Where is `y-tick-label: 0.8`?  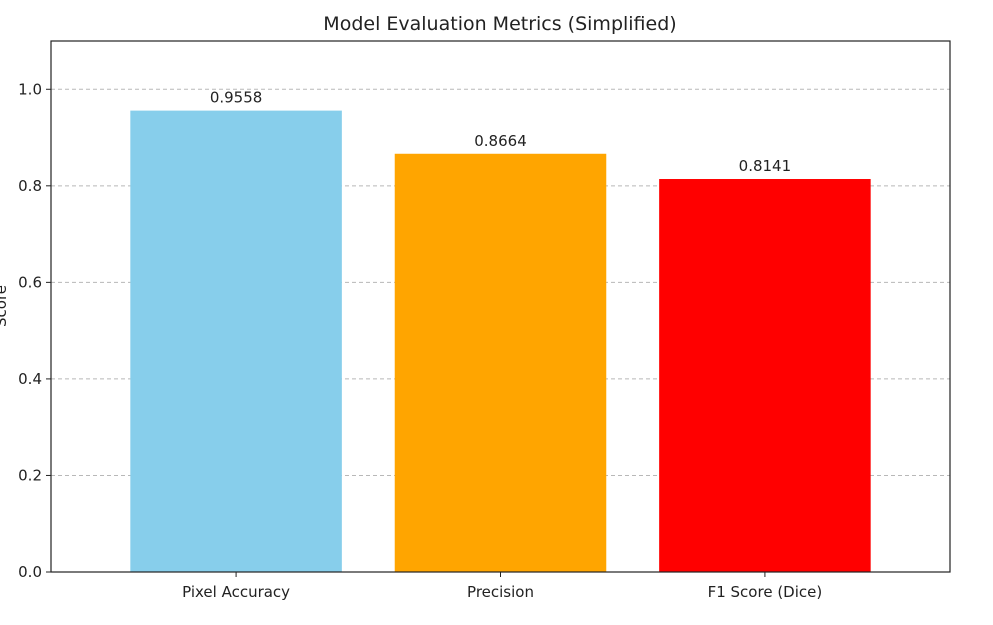 y-tick-label: 0.8 is located at coordinates (30, 186).